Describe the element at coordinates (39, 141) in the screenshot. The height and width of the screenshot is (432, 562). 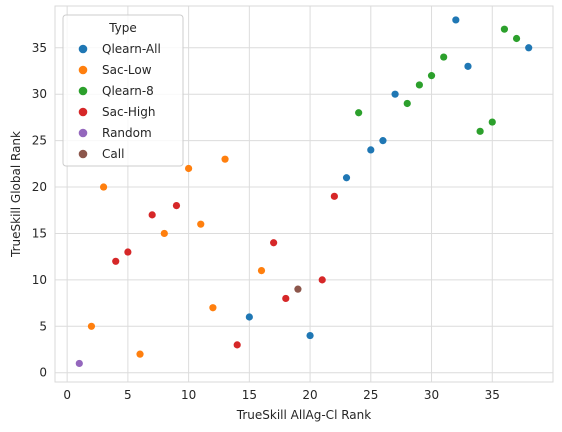
I see `y-tick-label: 25` at that location.